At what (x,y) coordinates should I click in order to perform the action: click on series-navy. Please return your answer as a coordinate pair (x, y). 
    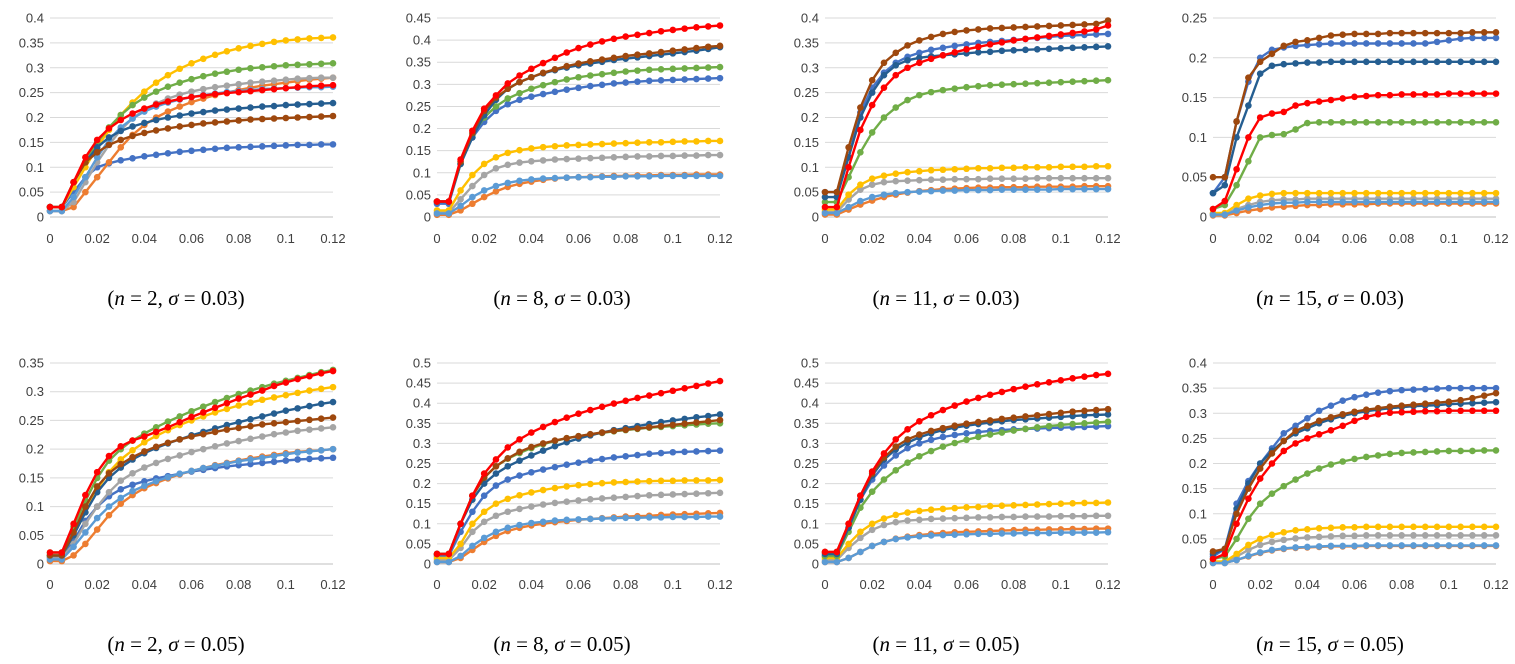
    Looking at the image, I should click on (191, 155).